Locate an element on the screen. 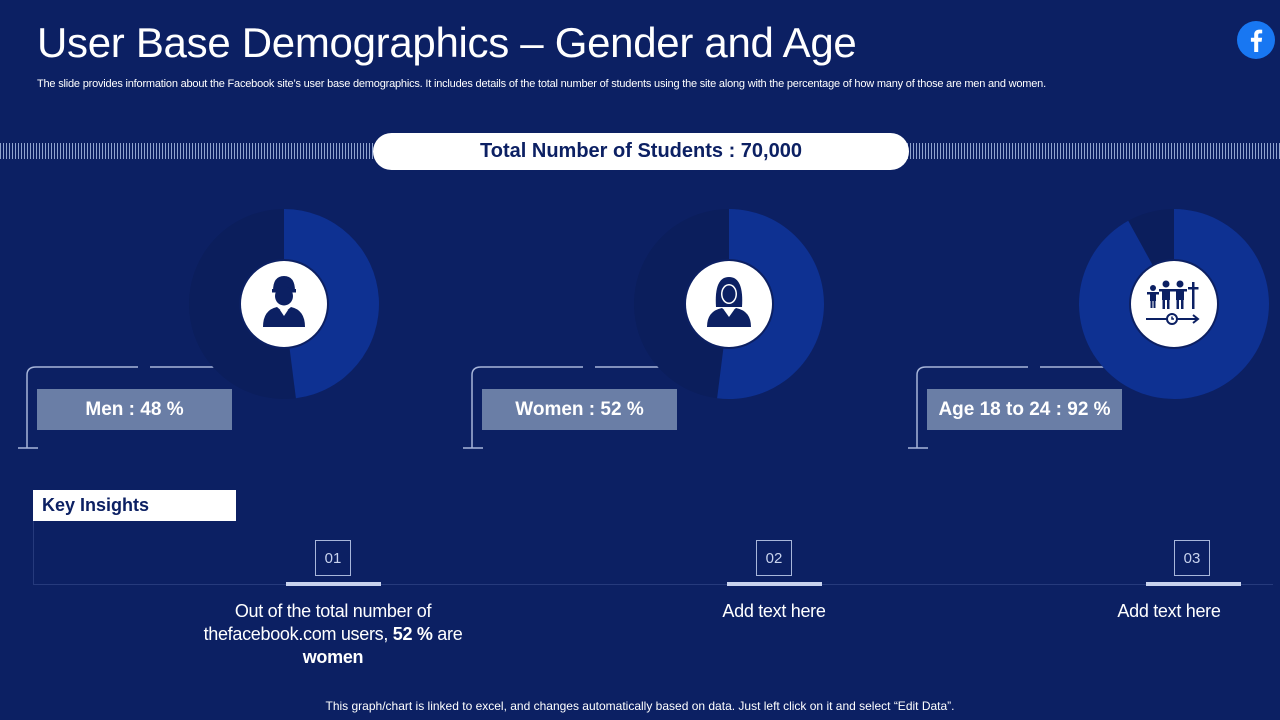  men-stat-label: Men : 48 % is located at coordinates (134, 409).